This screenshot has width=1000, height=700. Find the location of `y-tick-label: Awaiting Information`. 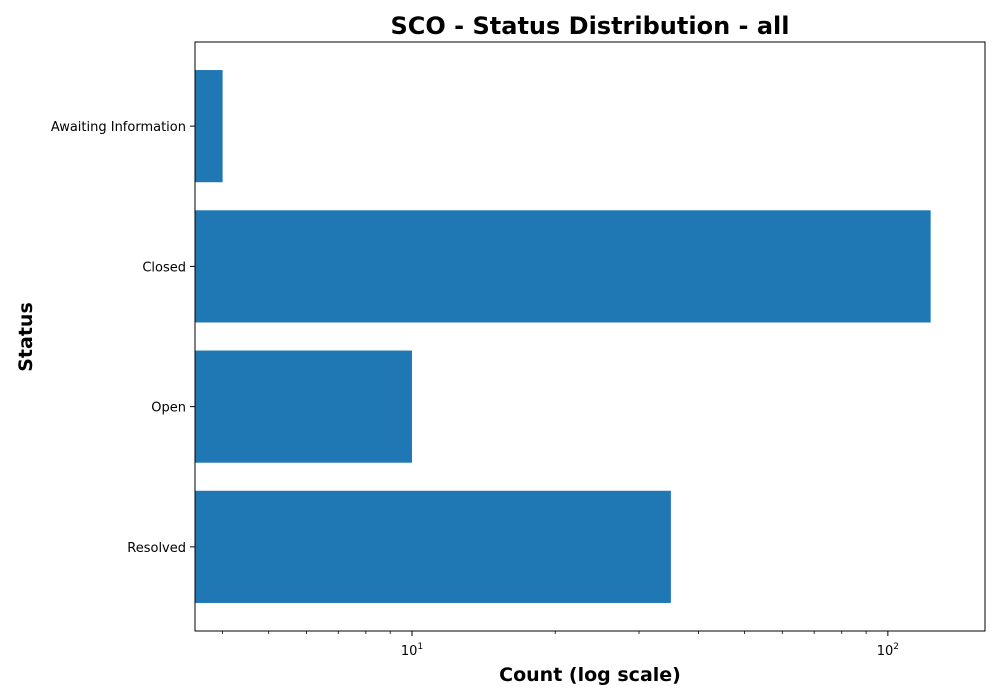

y-tick-label: Awaiting Information is located at coordinates (118, 127).